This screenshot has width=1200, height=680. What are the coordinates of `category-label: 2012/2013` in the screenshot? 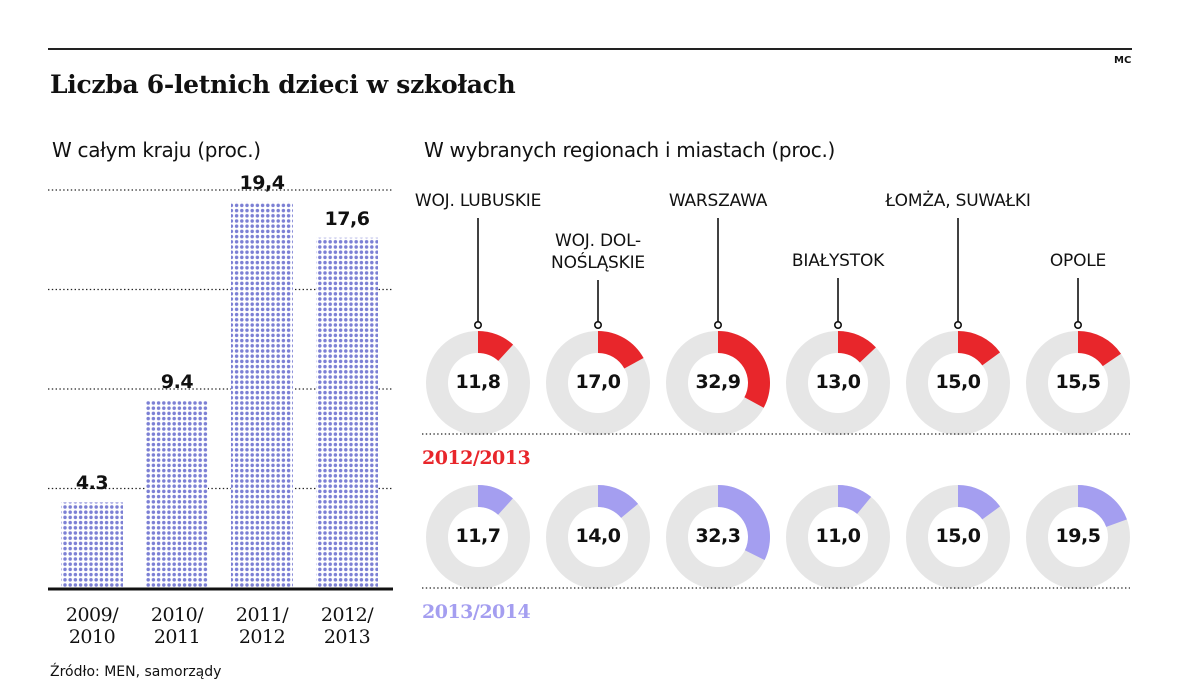 It's located at (347, 626).